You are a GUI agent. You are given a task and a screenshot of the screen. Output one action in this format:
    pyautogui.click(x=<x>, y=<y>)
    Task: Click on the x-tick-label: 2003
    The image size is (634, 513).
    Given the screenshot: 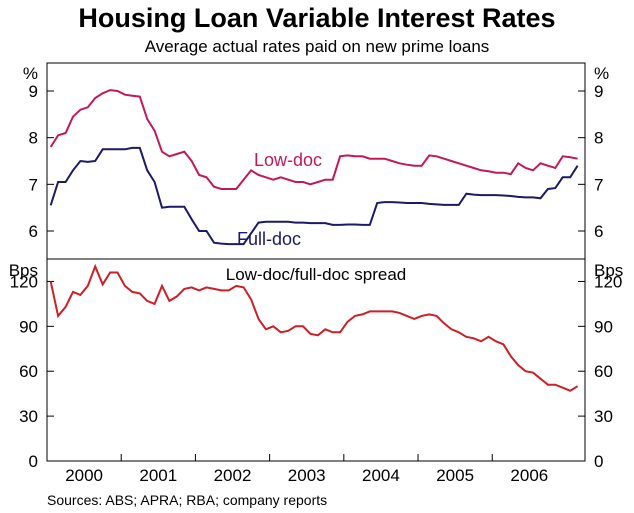 What is the action you would take?
    pyautogui.click(x=307, y=475)
    